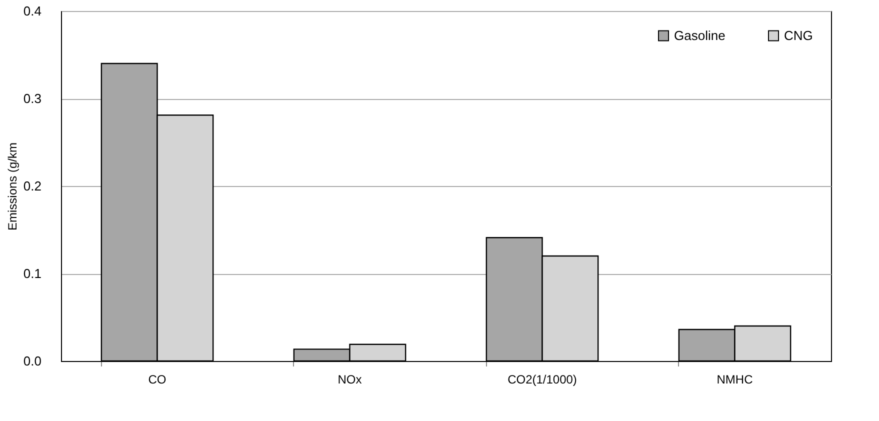  I want to click on legend-label: Gasoline, so click(700, 35).